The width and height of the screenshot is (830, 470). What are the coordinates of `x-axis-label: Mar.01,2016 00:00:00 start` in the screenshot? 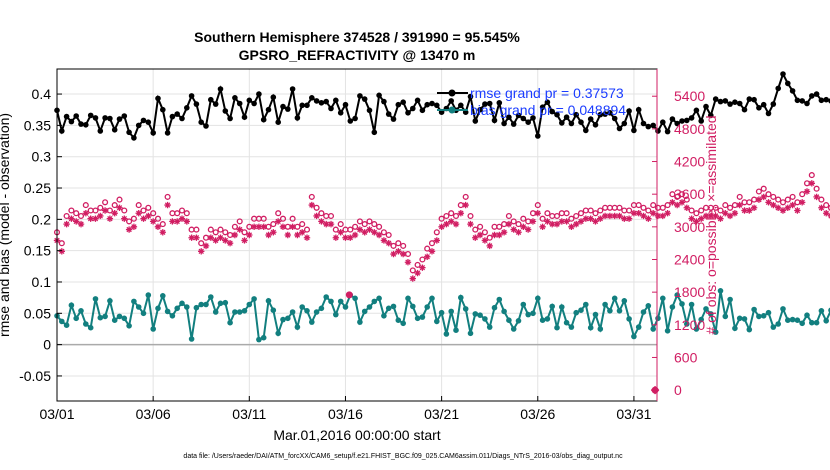 It's located at (356, 435).